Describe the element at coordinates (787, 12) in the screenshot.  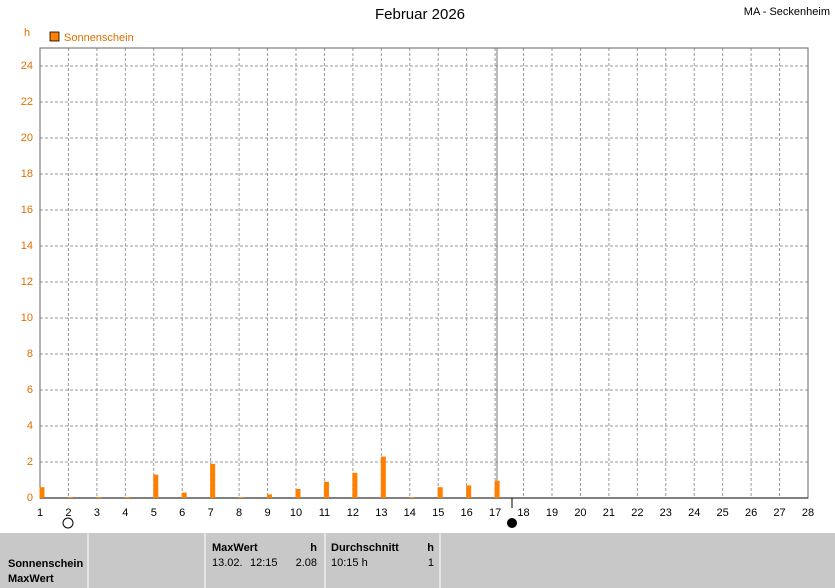
I see `station: MA - Seckenheim` at that location.